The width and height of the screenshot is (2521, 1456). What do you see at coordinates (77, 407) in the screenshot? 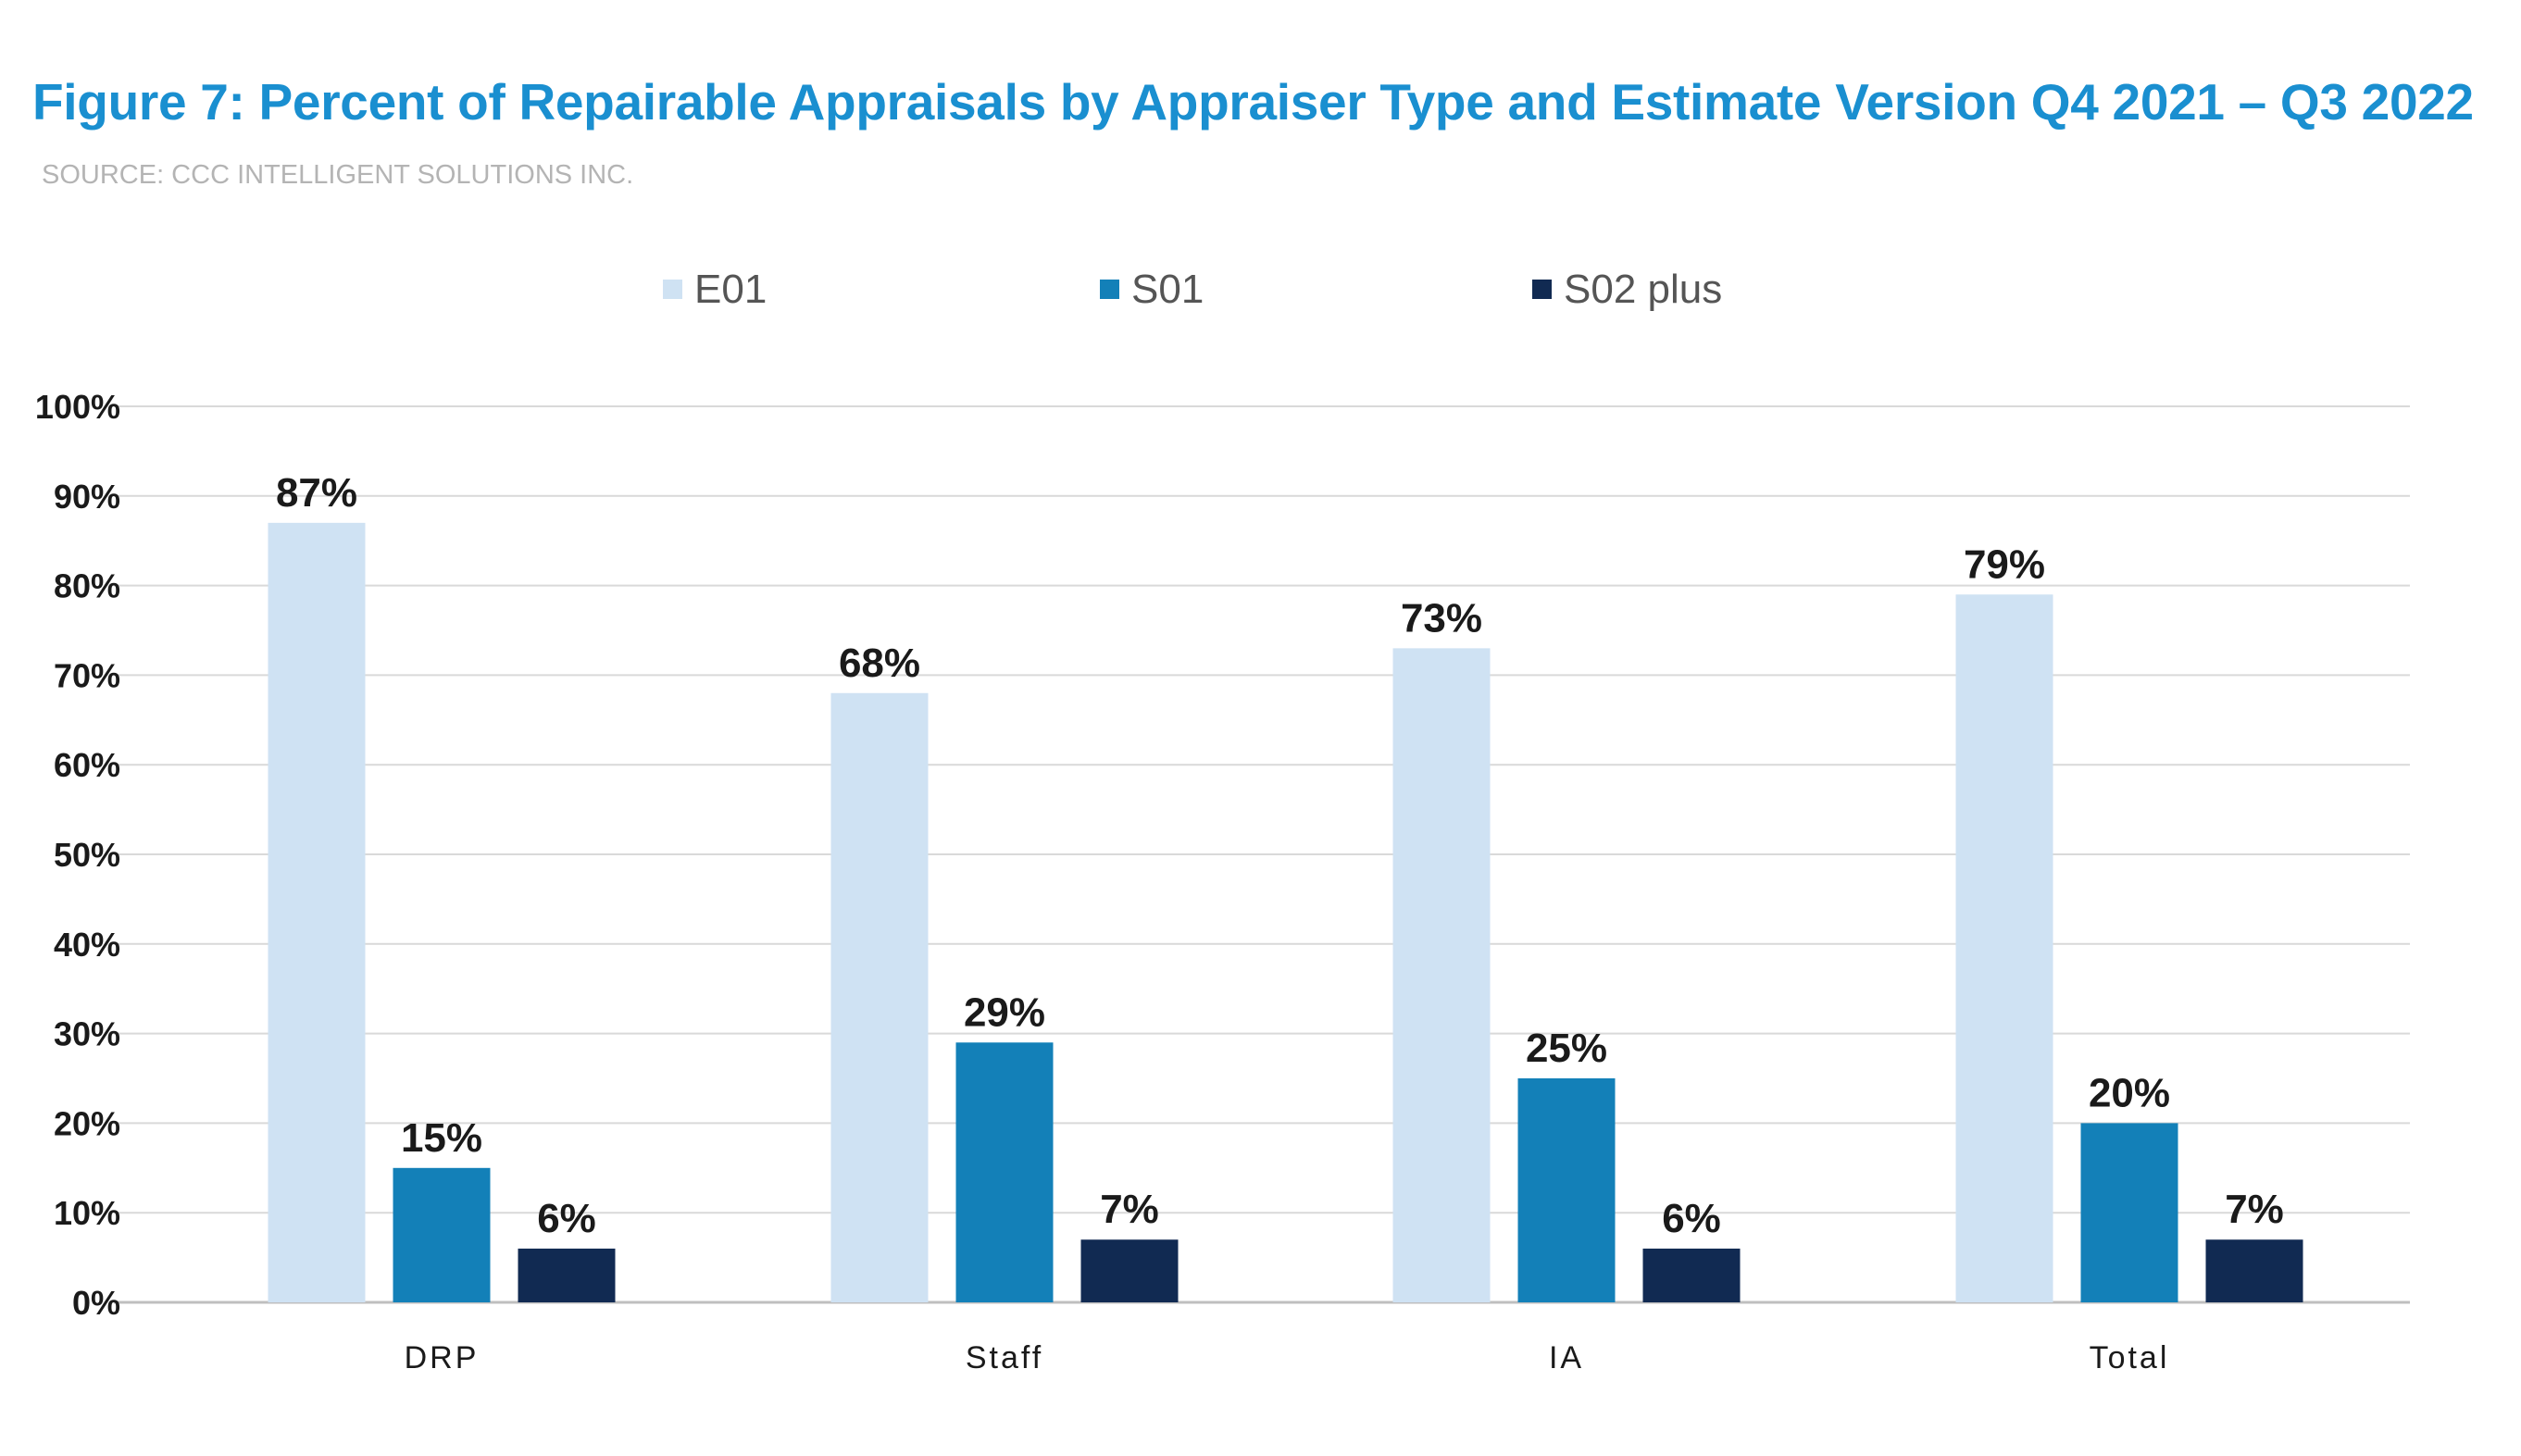
I see `y-tick-label: 100%` at bounding box center [77, 407].